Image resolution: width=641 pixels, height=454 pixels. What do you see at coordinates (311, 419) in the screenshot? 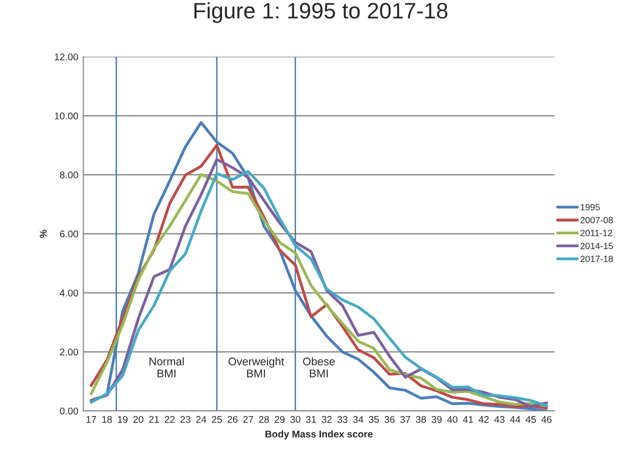
I see `x-tick-label: 31` at bounding box center [311, 419].